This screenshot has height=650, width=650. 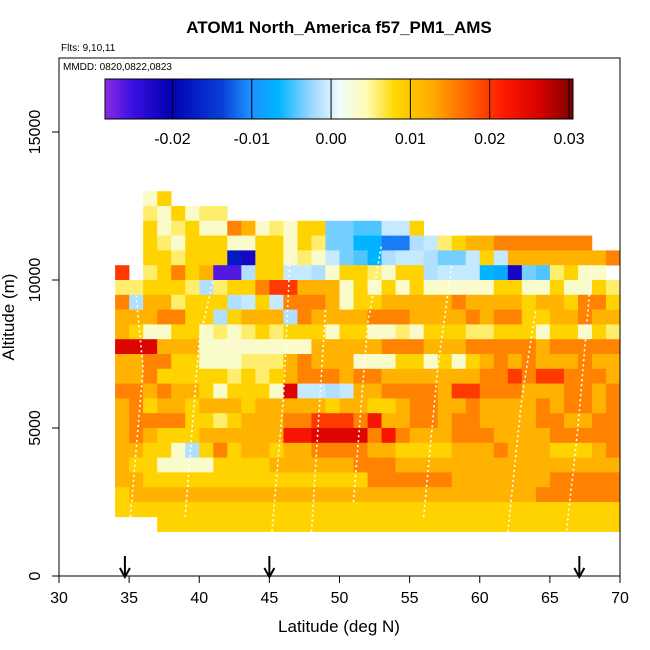 I want to click on x-tick-label: 40, so click(x=199, y=598).